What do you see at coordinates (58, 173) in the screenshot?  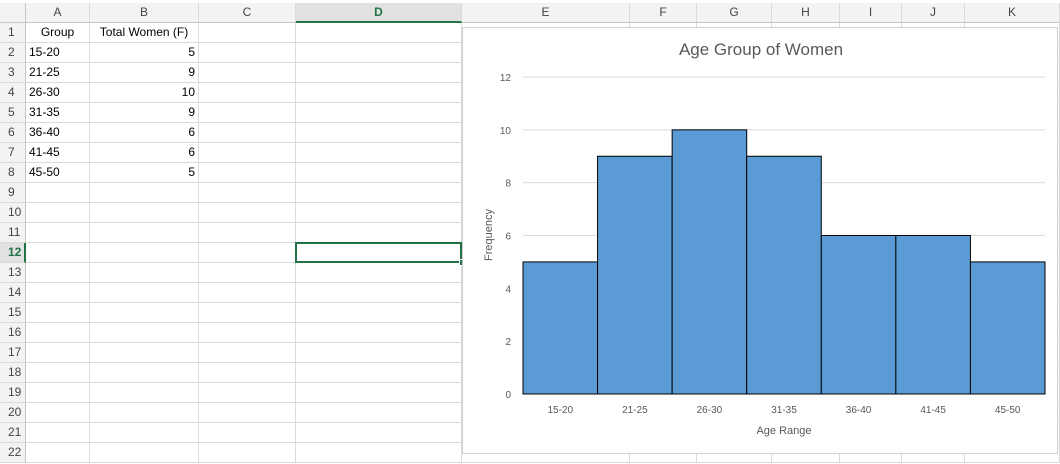 I see `cell-a8: 45-50` at bounding box center [58, 173].